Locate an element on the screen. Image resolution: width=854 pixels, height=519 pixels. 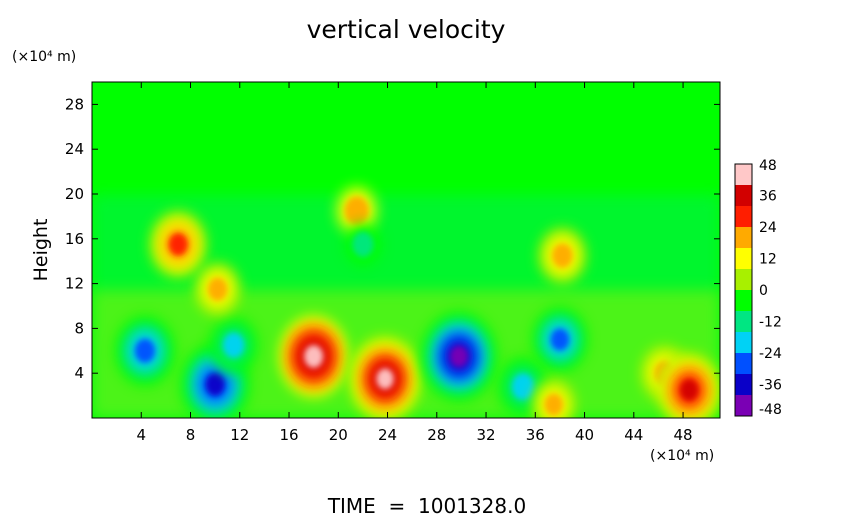
colorbar-tick-label: 48 is located at coordinates (768, 166).